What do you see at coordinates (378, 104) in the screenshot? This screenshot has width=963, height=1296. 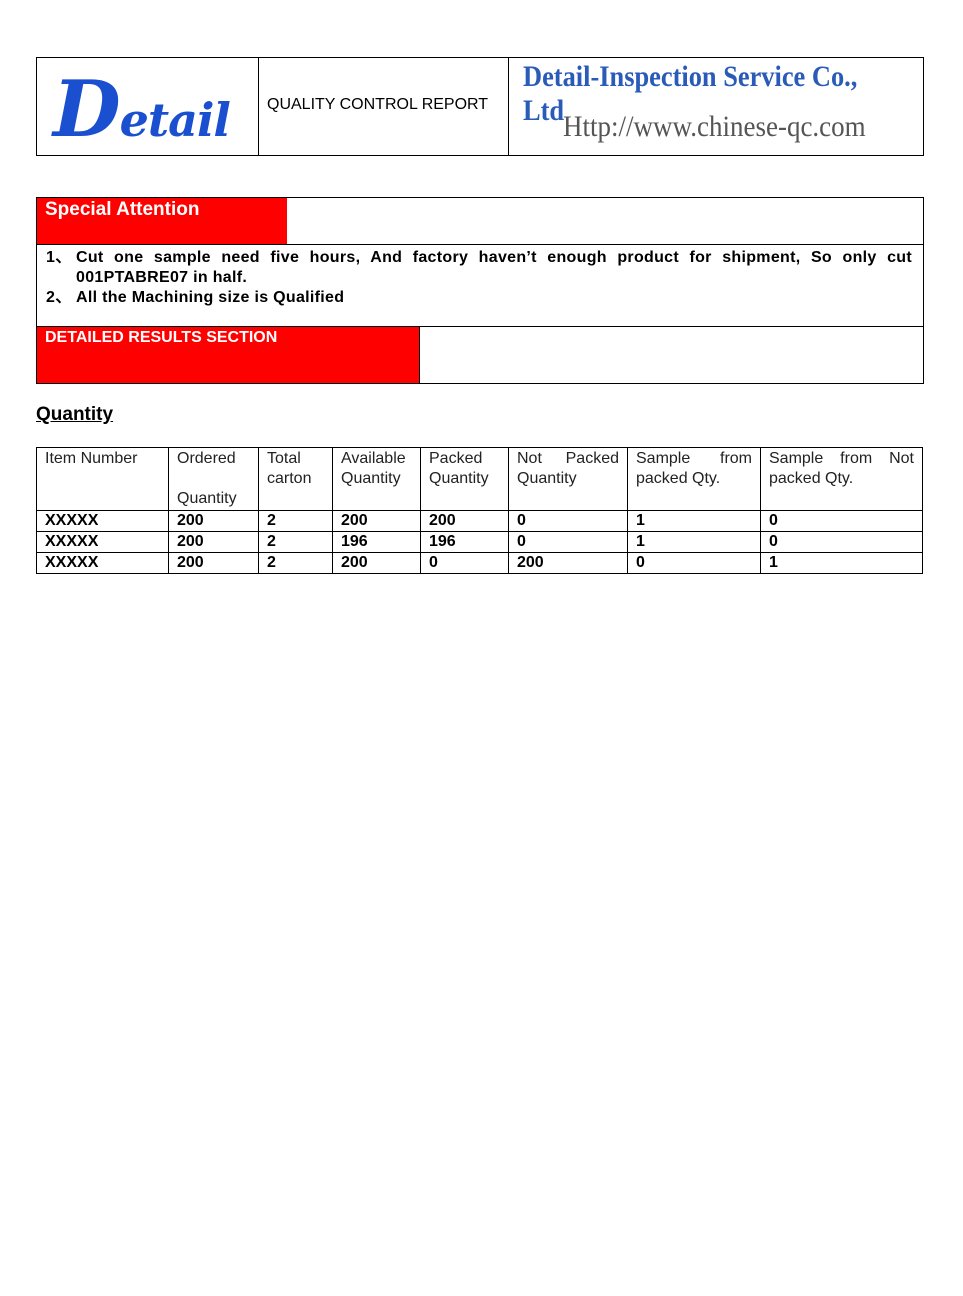 I see `report-title: QUALITY CONTROL REPORT` at bounding box center [378, 104].